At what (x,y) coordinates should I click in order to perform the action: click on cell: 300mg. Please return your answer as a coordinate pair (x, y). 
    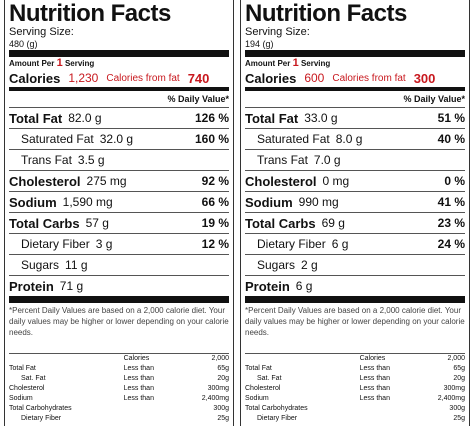
    Looking at the image, I should click on (454, 388).